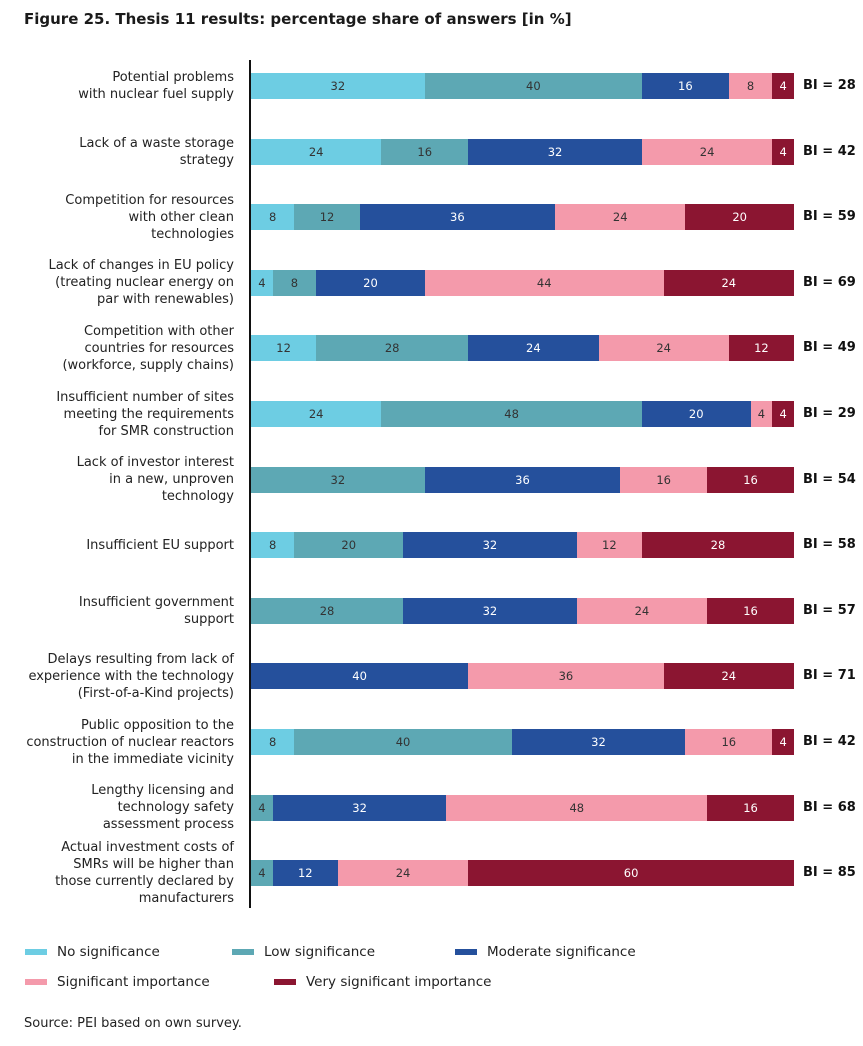 The height and width of the screenshot is (1046, 863). What do you see at coordinates (829, 807) in the screenshot?
I see `bi-value: BI = 68` at bounding box center [829, 807].